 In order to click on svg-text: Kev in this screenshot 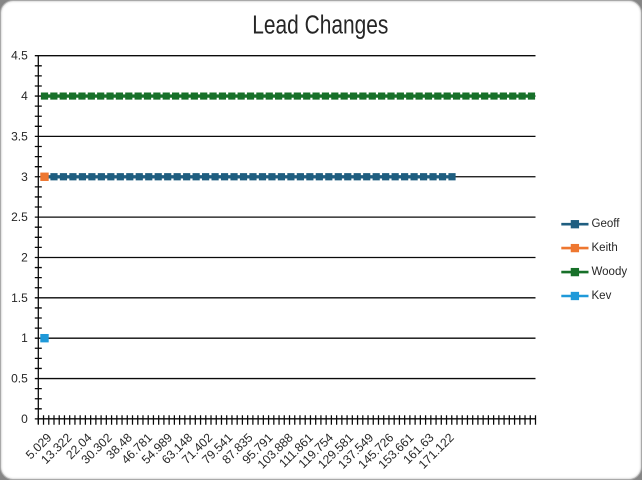, I will do `click(602, 296)`.